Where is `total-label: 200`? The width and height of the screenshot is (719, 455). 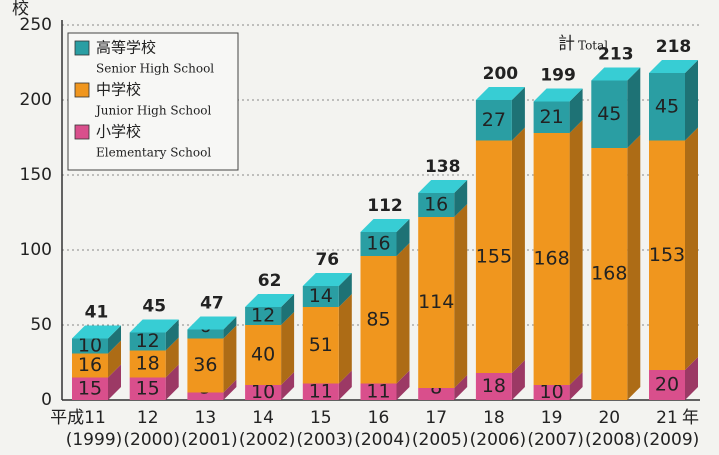 total-label: 200 is located at coordinates (501, 74).